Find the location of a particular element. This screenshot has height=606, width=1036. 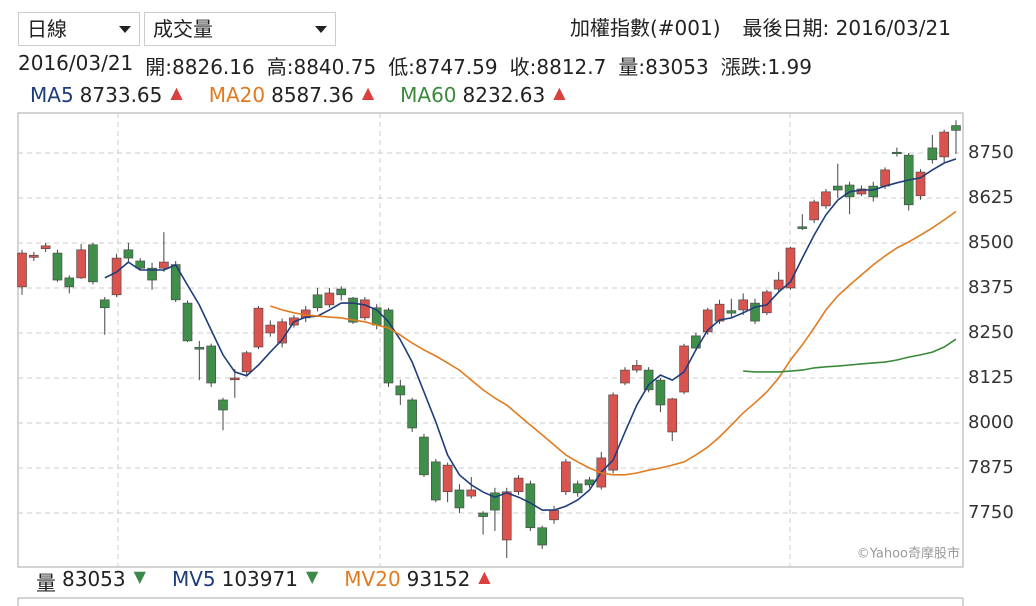

volume-legend-value: 93152 is located at coordinates (438, 579).